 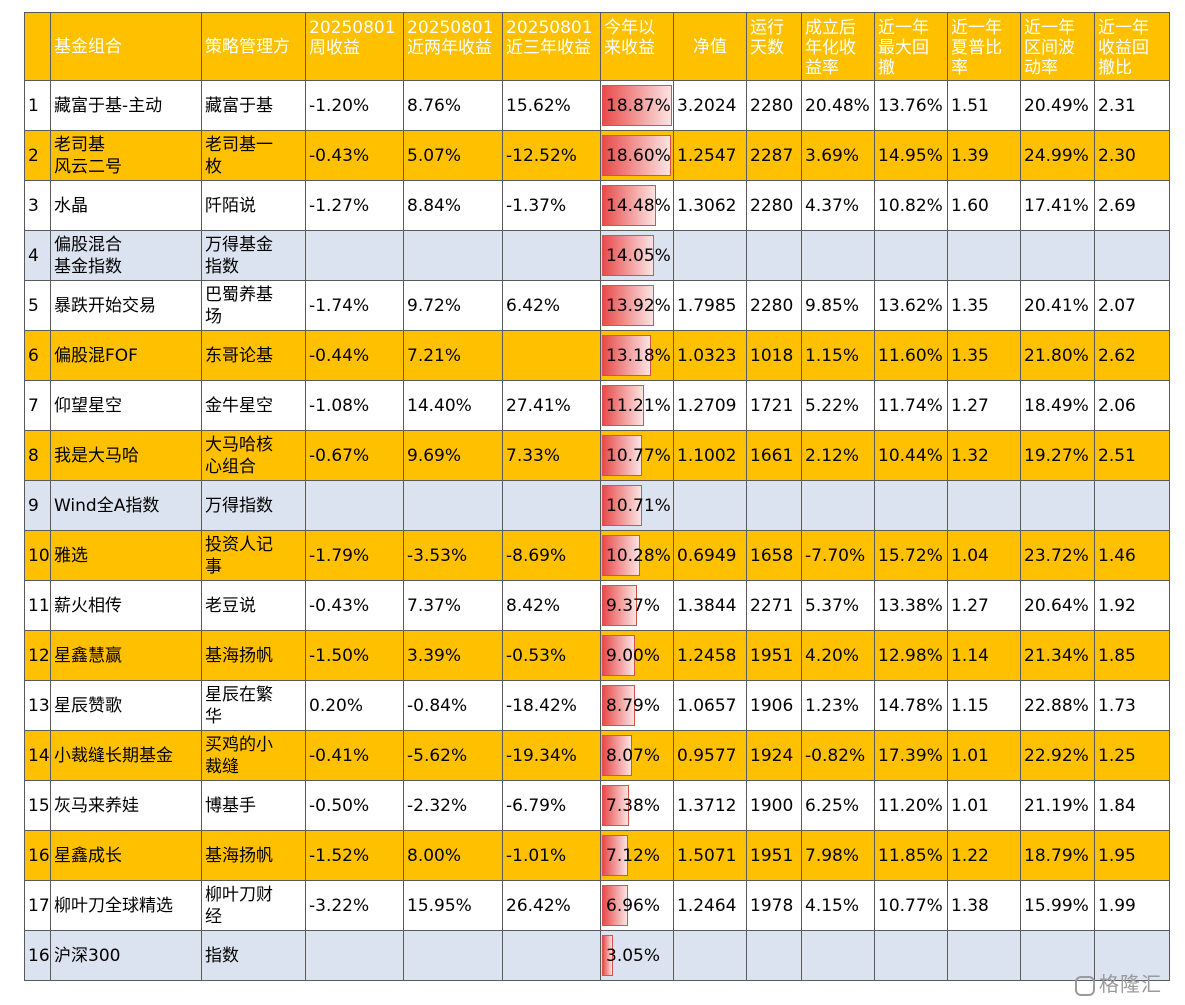 I want to click on annualized-return-cell: 1.23%, so click(x=838, y=705).